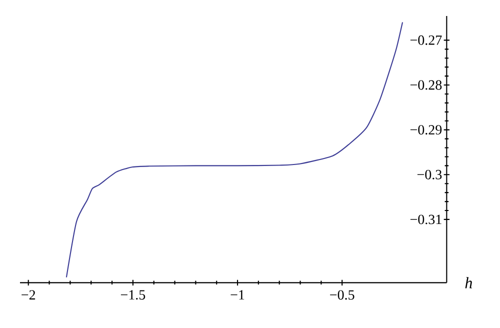 Image resolution: width=500 pixels, height=328 pixels. What do you see at coordinates (237, 295) in the screenshot?
I see `x-tick-label: −1` at bounding box center [237, 295].